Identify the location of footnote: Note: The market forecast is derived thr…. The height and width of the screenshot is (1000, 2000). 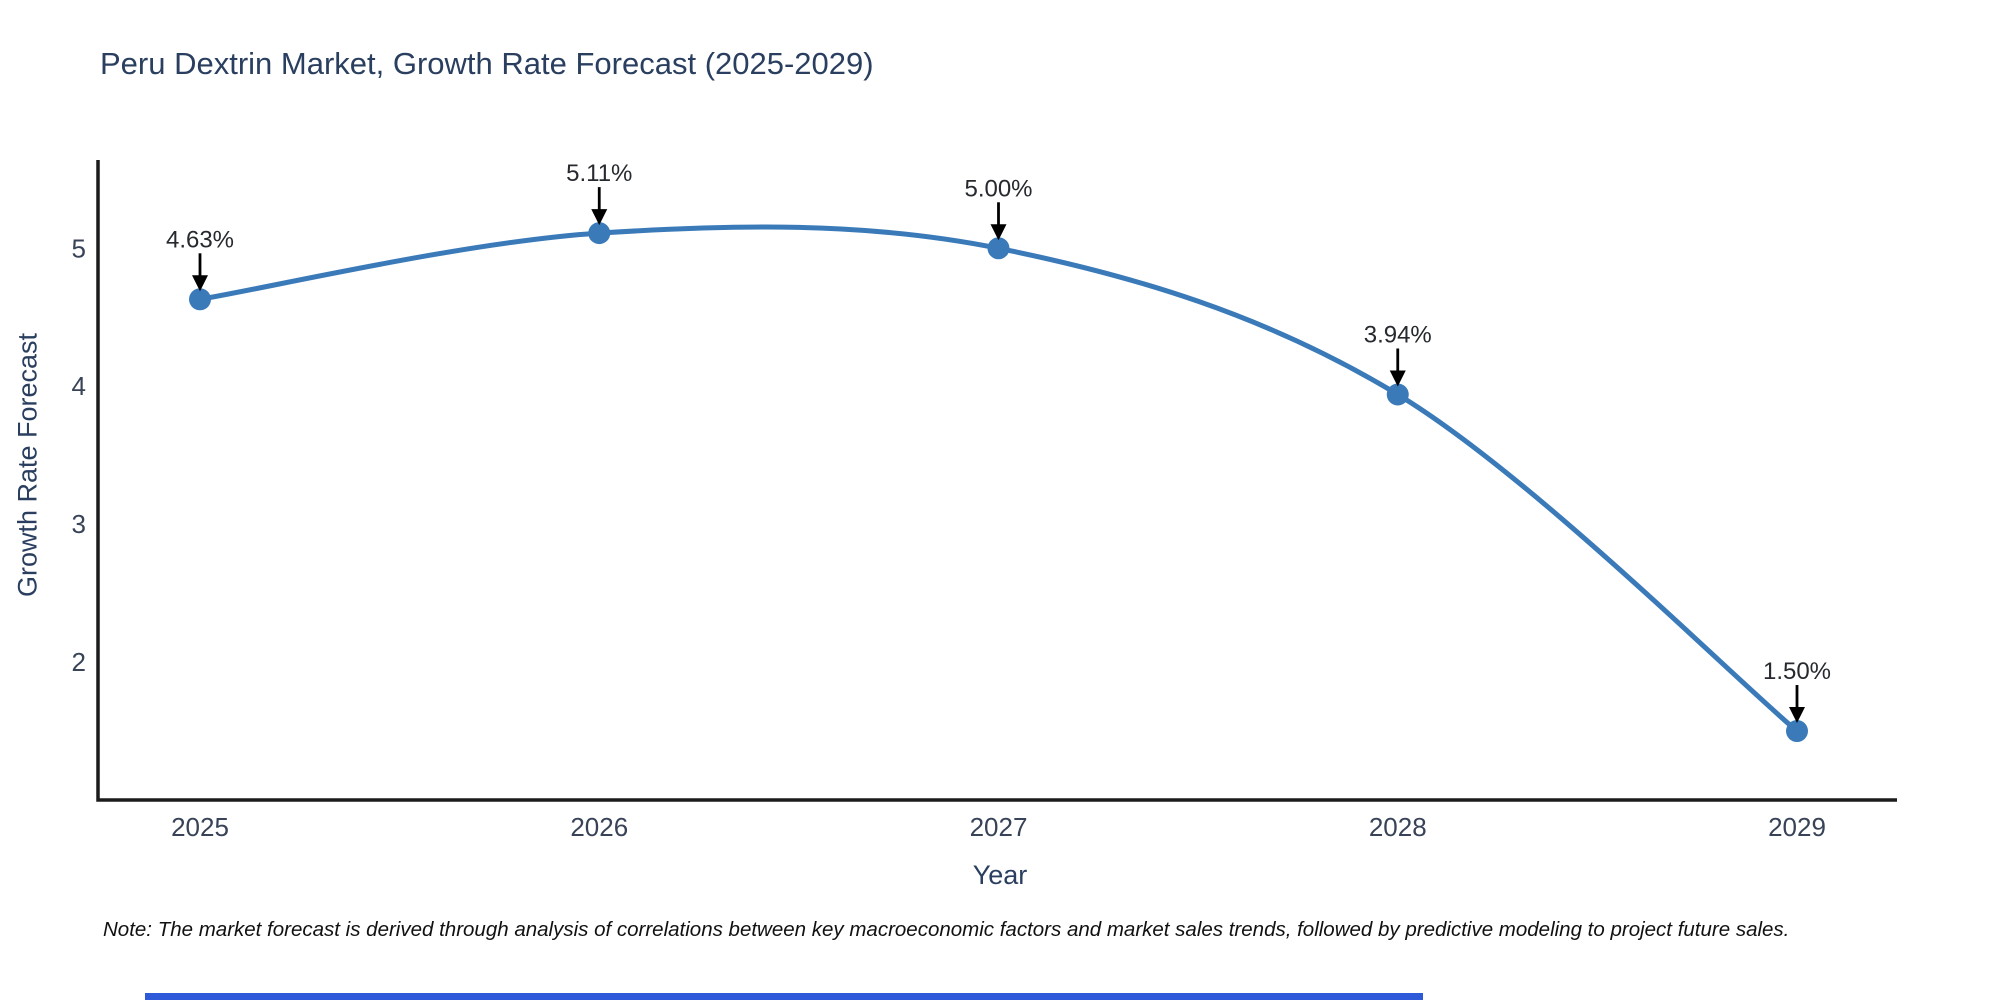
(946, 929).